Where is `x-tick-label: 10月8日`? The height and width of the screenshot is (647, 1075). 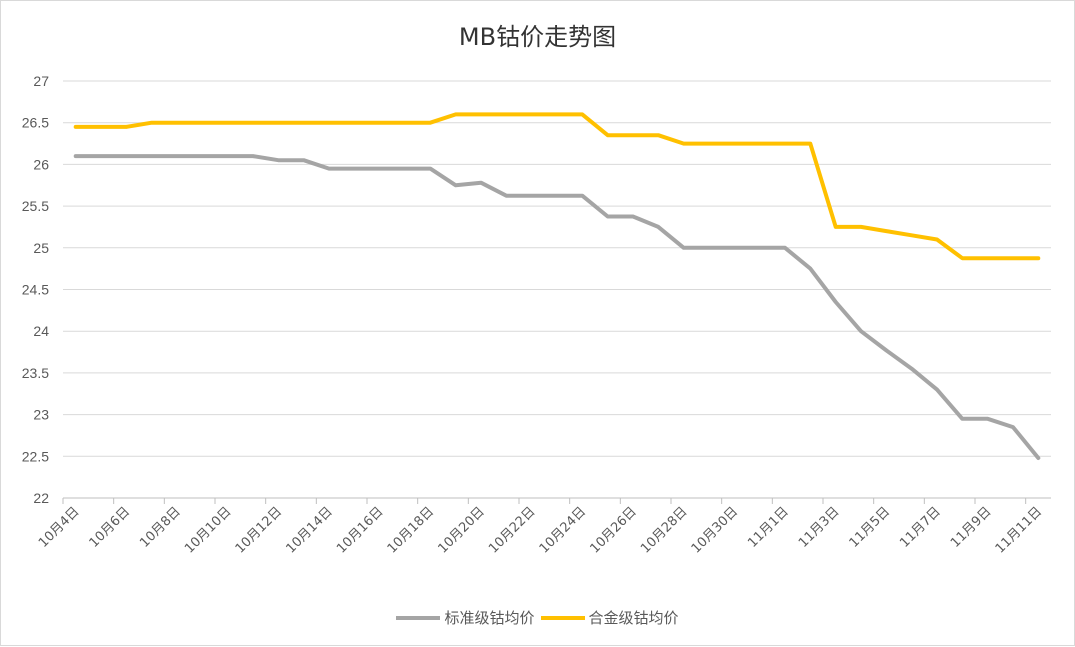 x-tick-label: 10月8日 is located at coordinates (160, 527).